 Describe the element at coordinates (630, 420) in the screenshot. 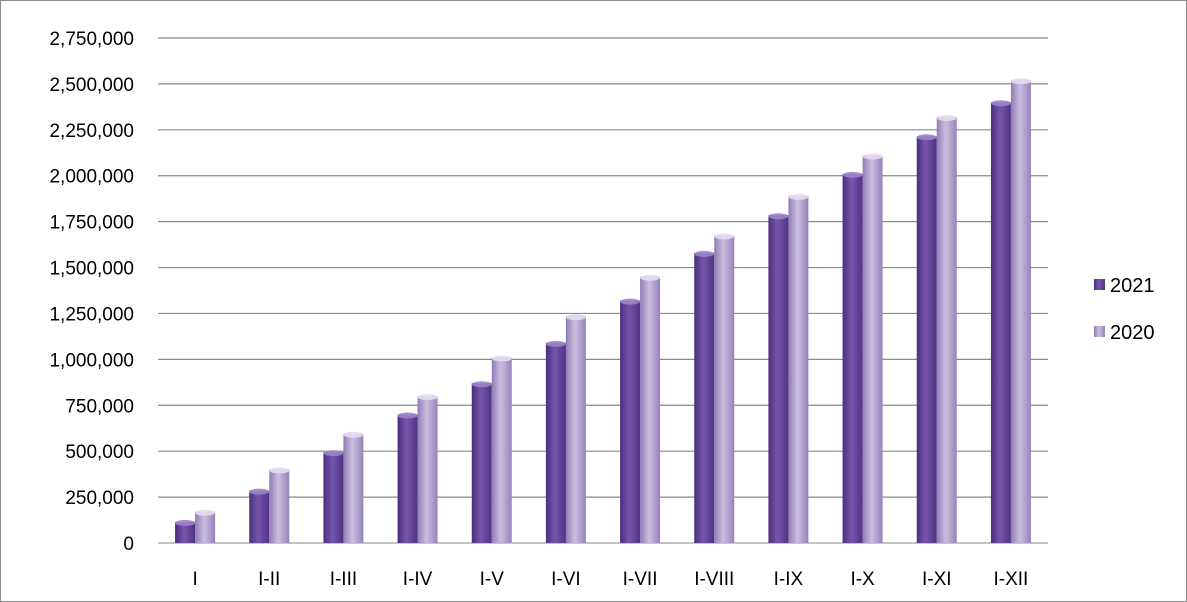

I see `bar-2021-I-VII` at that location.